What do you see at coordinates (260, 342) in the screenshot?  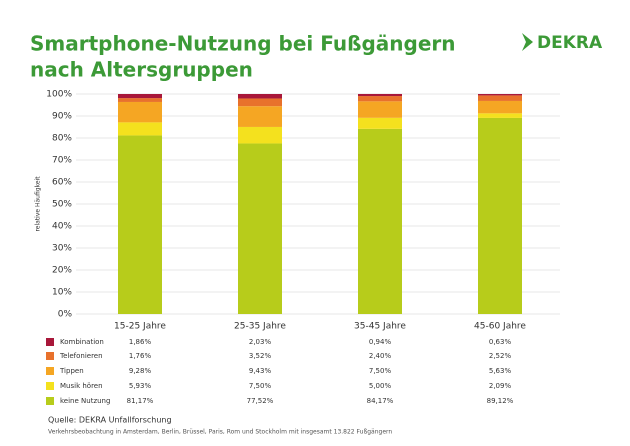 I see `table-value: 2,03%` at bounding box center [260, 342].